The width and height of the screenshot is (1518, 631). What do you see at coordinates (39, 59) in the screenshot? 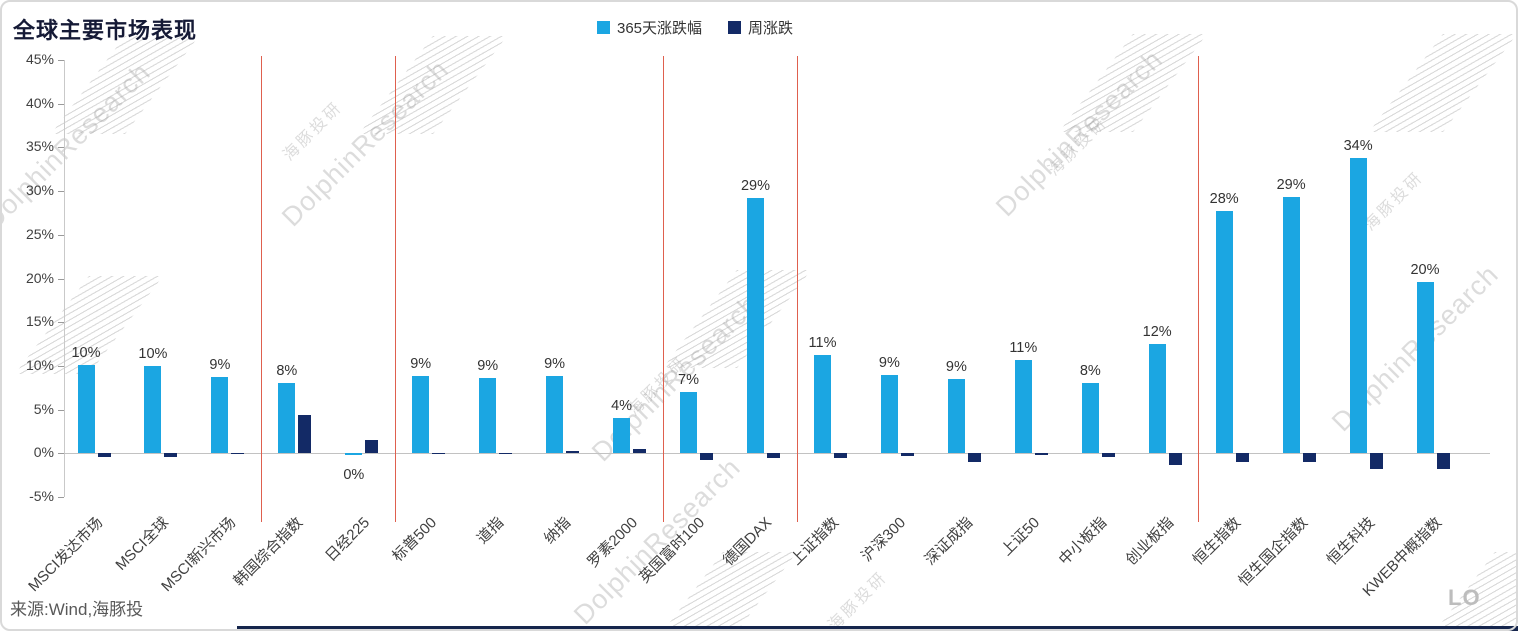
I see `y-axis-tick-label: 45%` at bounding box center [39, 59].